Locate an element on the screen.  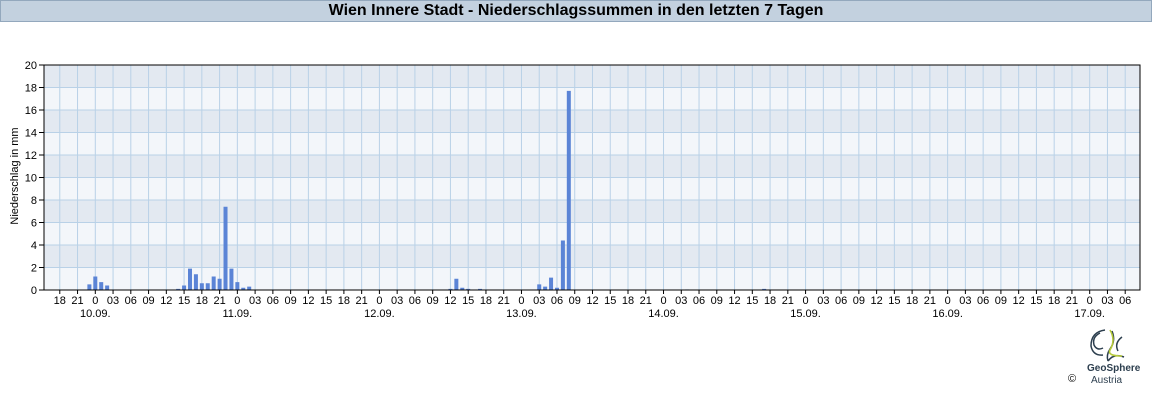
logo-subtitle: Austria is located at coordinates (1107, 380).